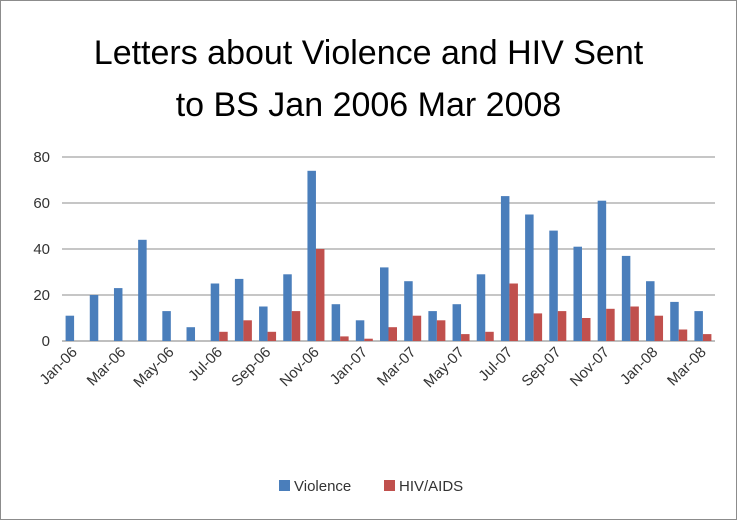 The width and height of the screenshot is (737, 520). Describe the element at coordinates (251, 367) in the screenshot. I see `x-tick-label: Sep-06` at that location.